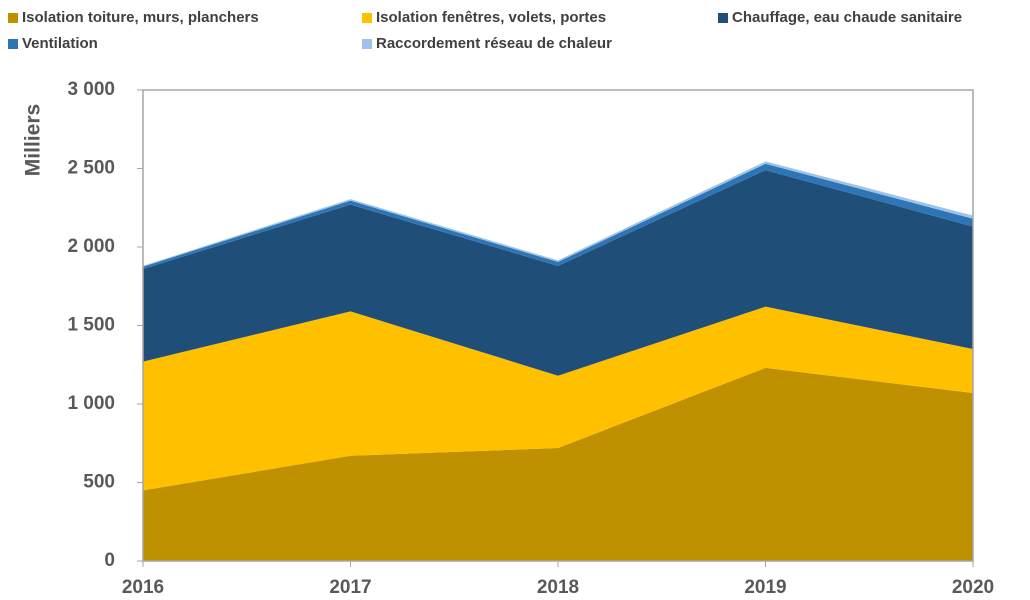 This screenshot has height=600, width=1030. I want to click on legend-label: Raccordement réseau de chaleur, so click(494, 43).